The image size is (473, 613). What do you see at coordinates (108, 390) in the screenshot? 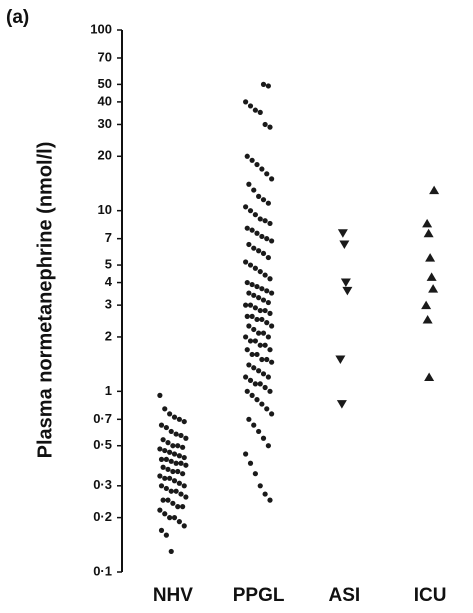
I see `y-tick-label: 1` at bounding box center [108, 390].